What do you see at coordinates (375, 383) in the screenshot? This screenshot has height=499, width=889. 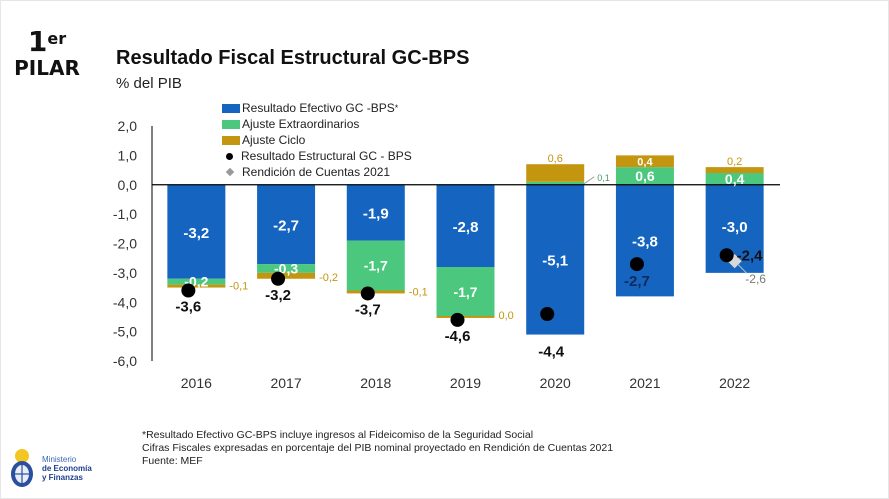 I see `x-tick-label: 2018` at bounding box center [375, 383].